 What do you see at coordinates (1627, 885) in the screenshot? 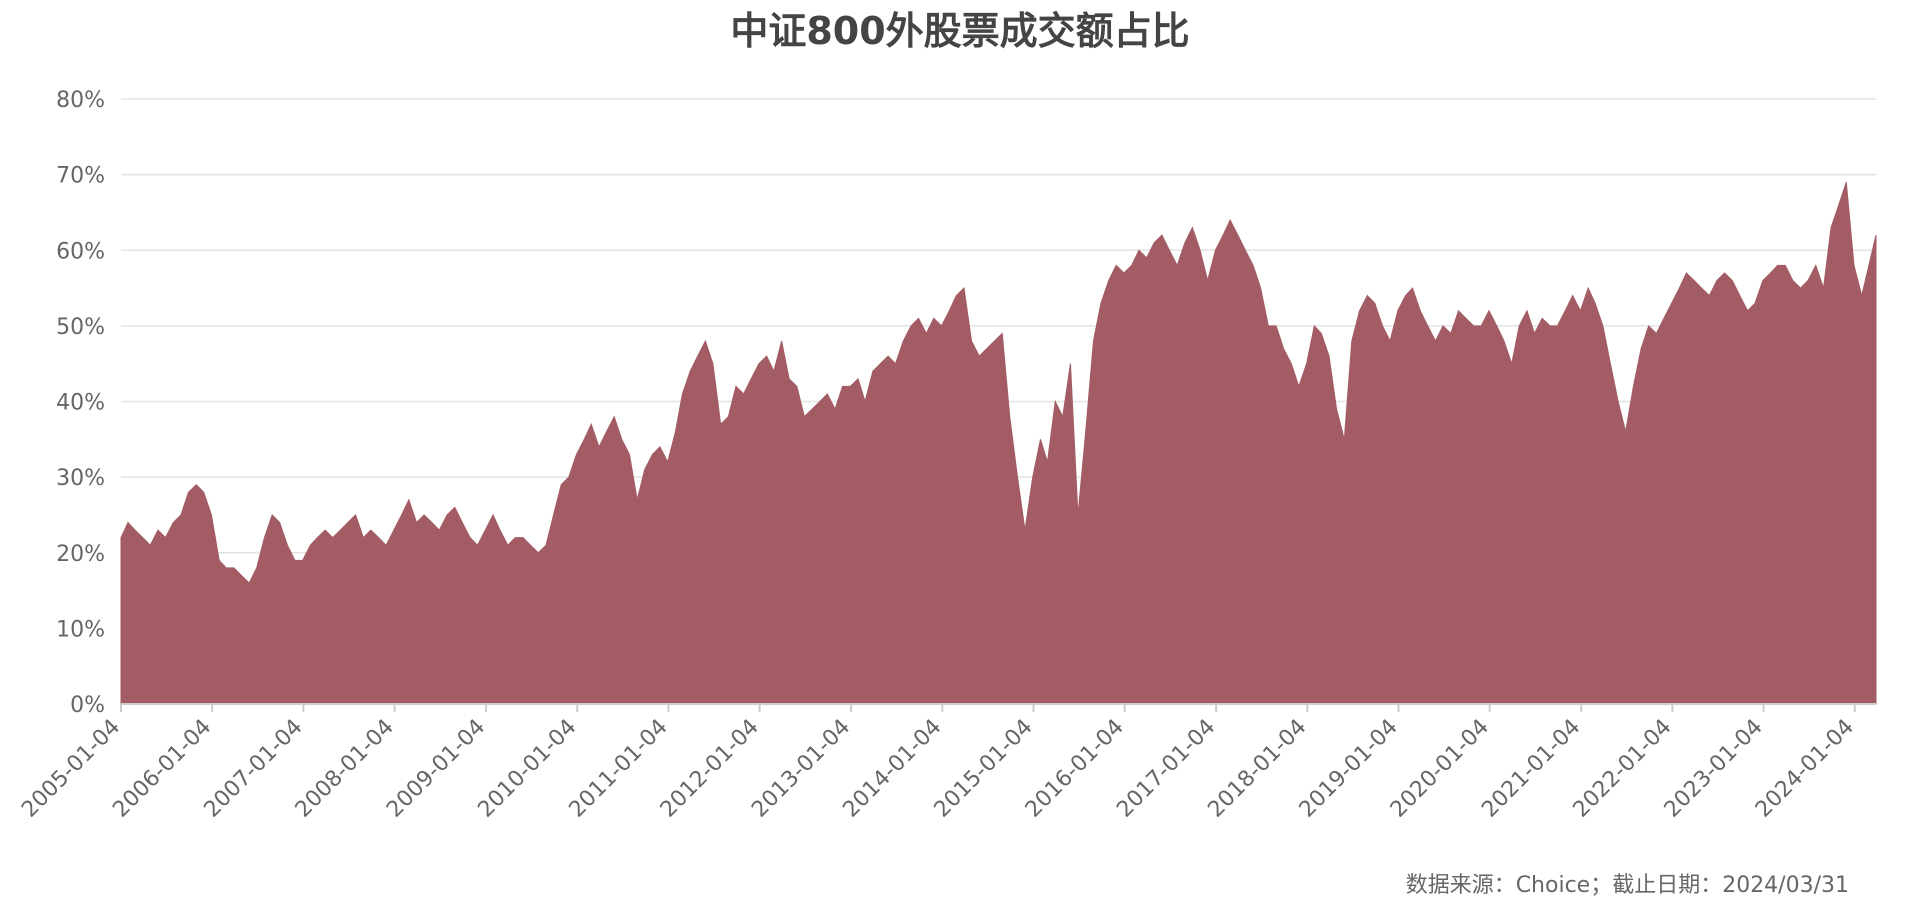
I see `source-note: 数据来源：Choice；截止日期：2024/03/31` at bounding box center [1627, 885].